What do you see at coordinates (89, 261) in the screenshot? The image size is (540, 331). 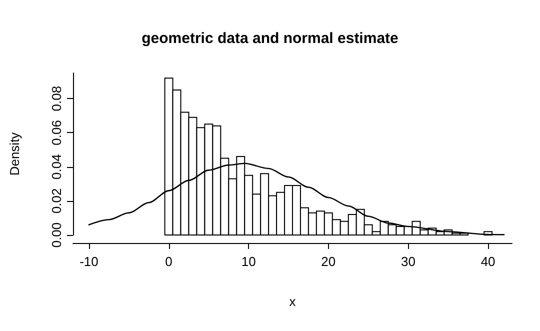 I see `x-tick-label: -10` at bounding box center [89, 261].